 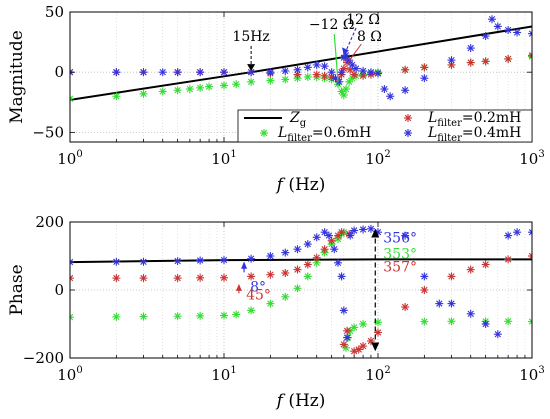 I want to click on legend-label-0.2mH: Lfilter=0.2mH, so click(x=474, y=119).